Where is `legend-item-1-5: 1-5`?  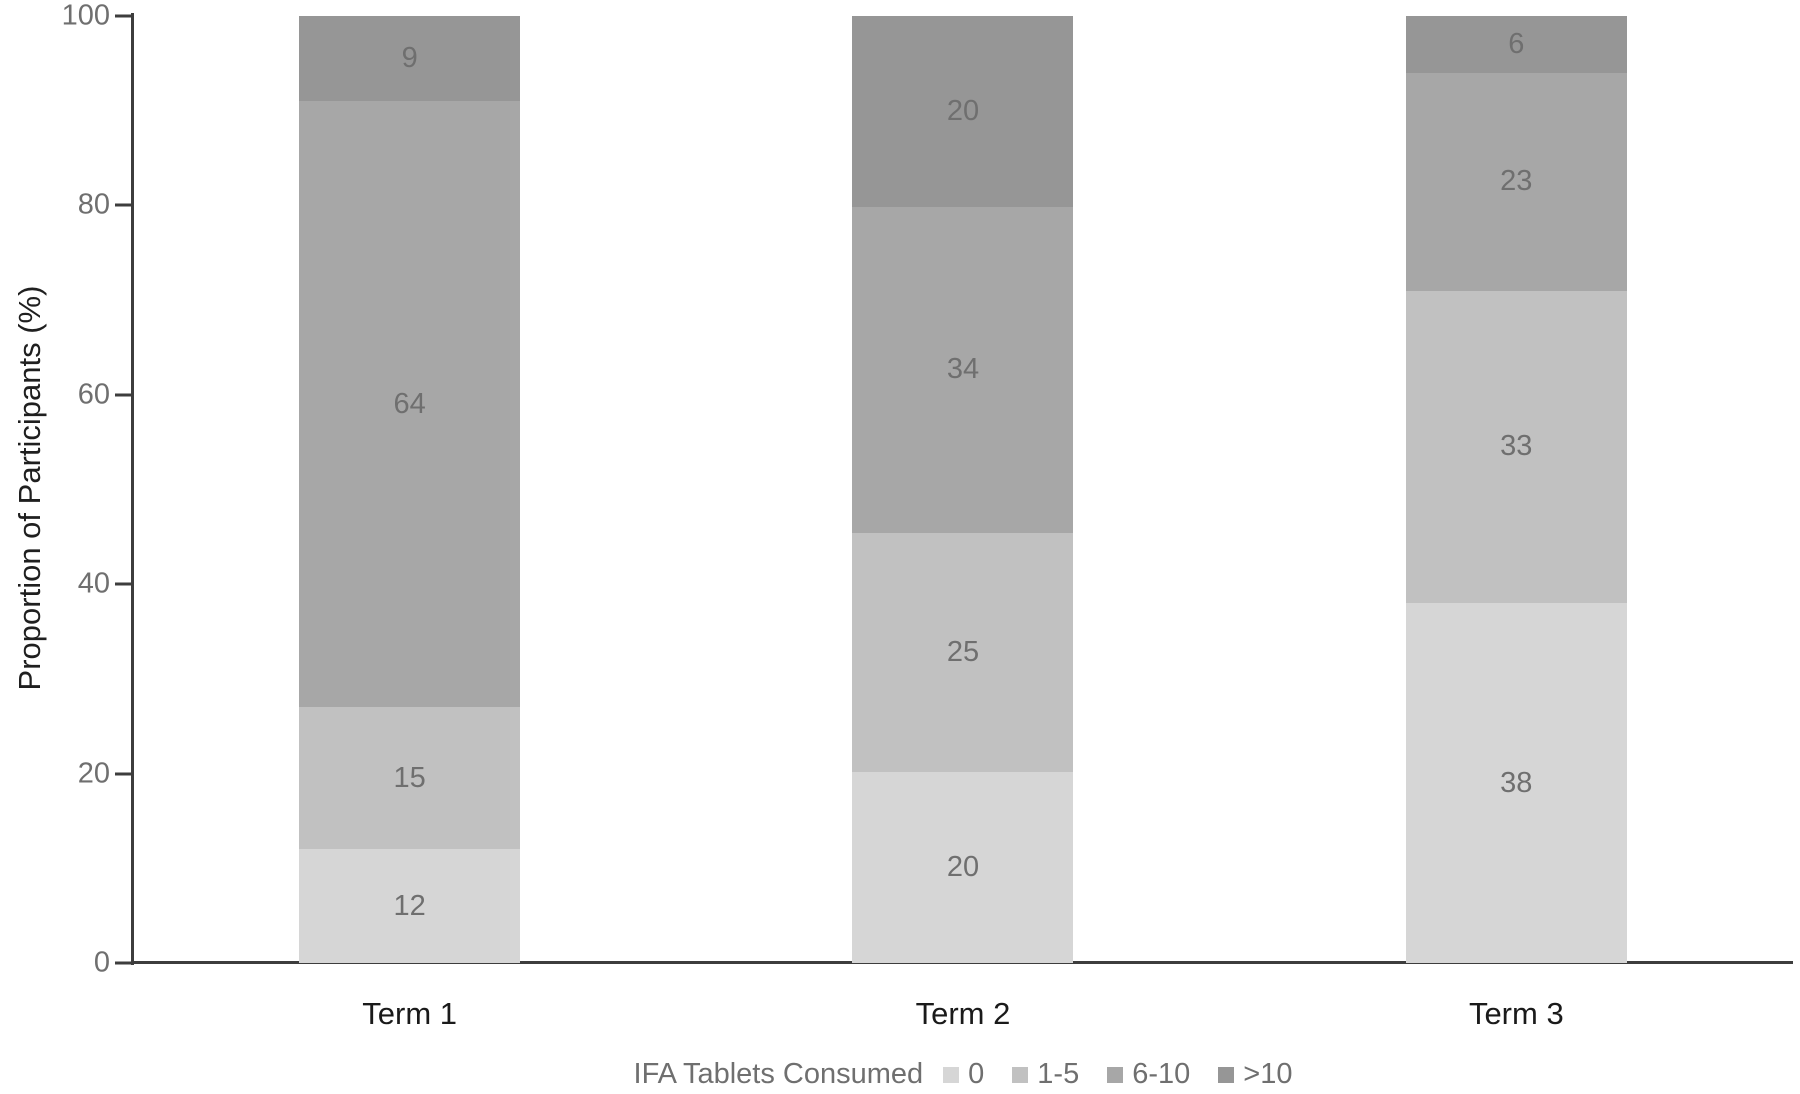
legend-item-1-5: 1-5 is located at coordinates (1045, 1074).